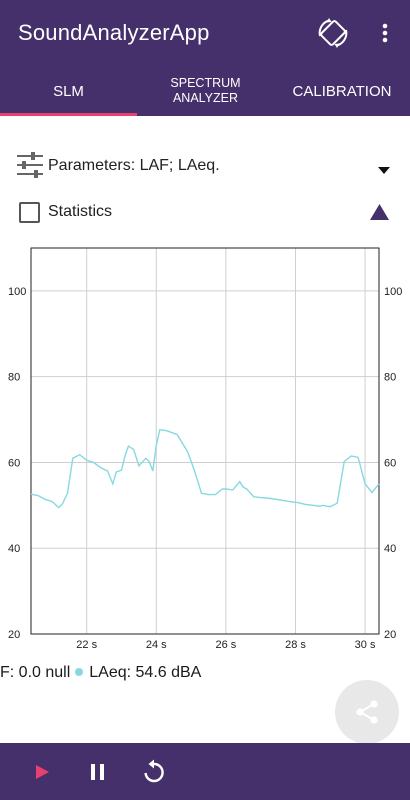 The image size is (410, 800). I want to click on tab-spectrum-analyzer: SPECTRUM ANALYZER, so click(205, 91).